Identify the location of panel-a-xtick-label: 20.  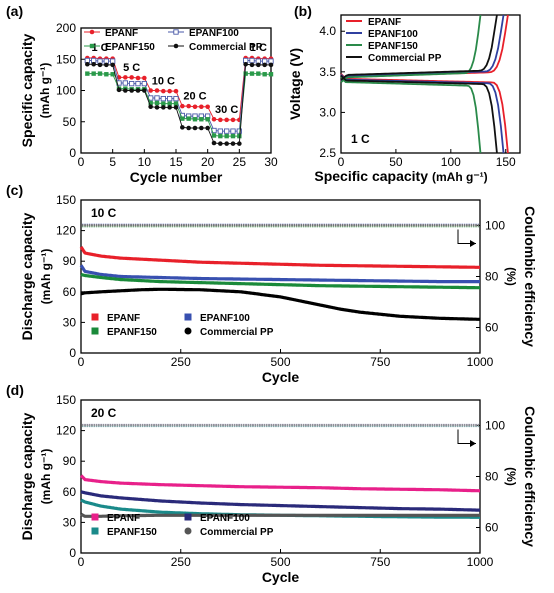
(208, 162).